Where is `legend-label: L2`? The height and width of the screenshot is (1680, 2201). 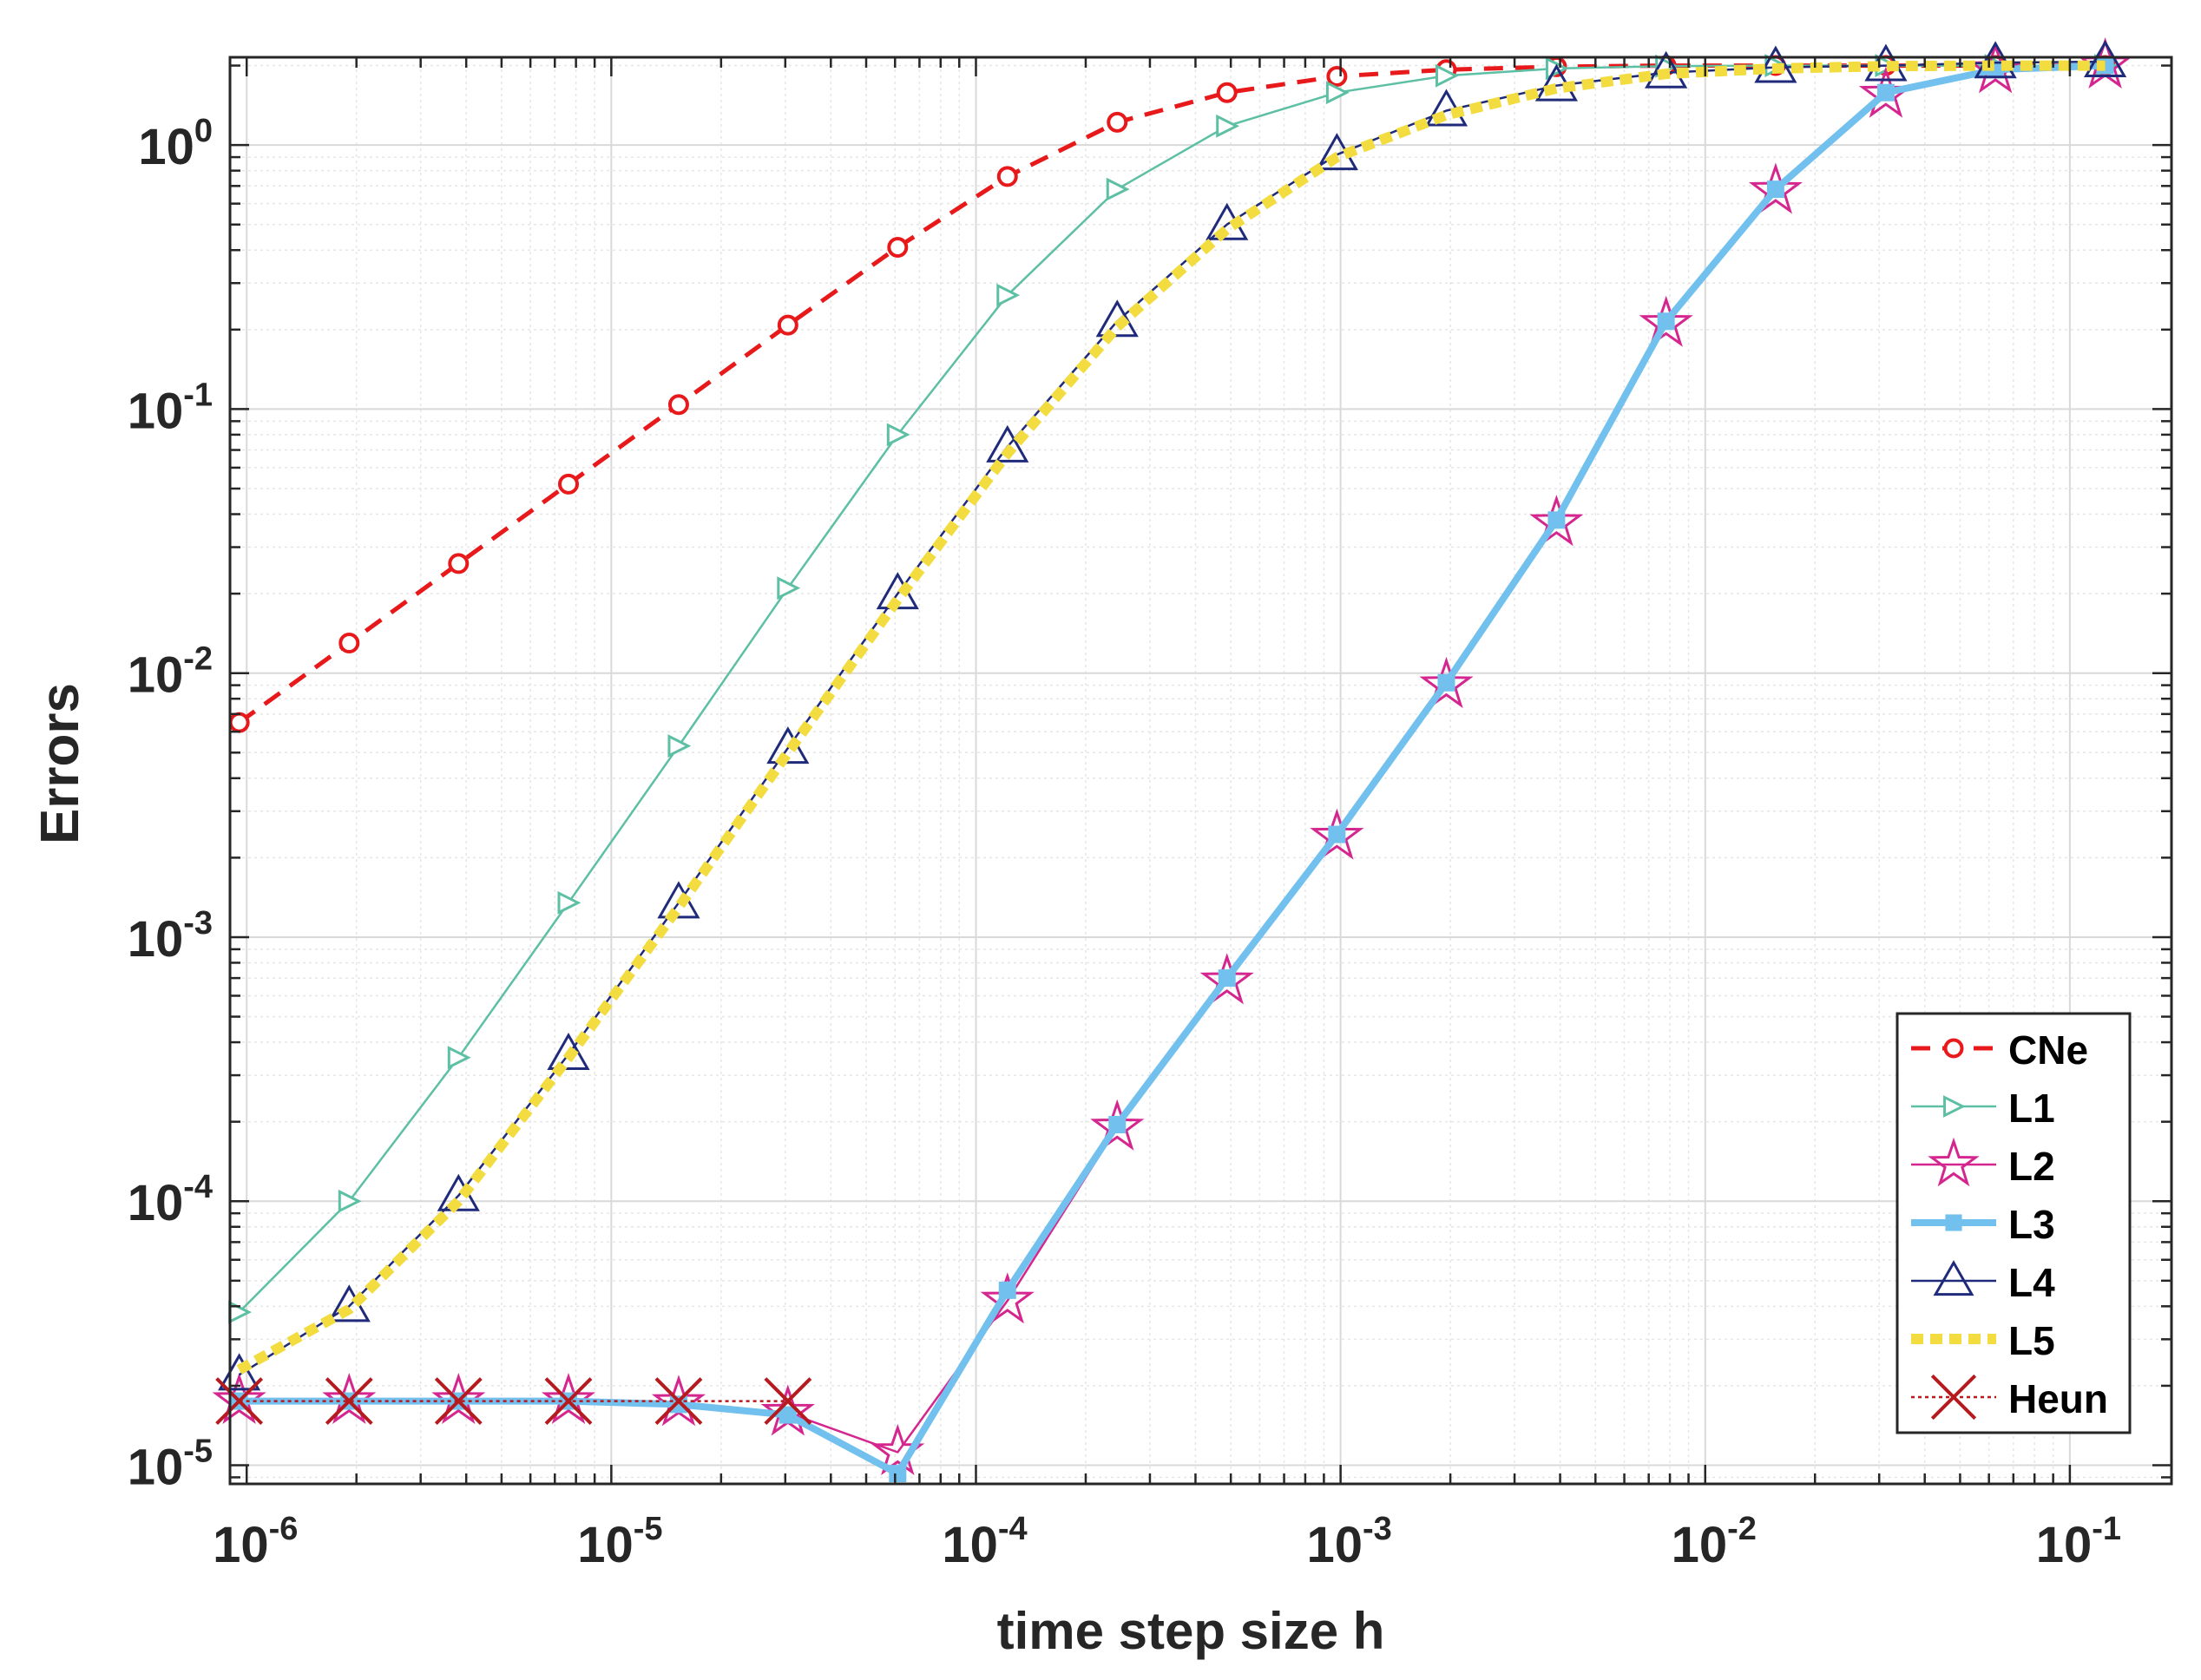 legend-label: L2 is located at coordinates (2032, 1166).